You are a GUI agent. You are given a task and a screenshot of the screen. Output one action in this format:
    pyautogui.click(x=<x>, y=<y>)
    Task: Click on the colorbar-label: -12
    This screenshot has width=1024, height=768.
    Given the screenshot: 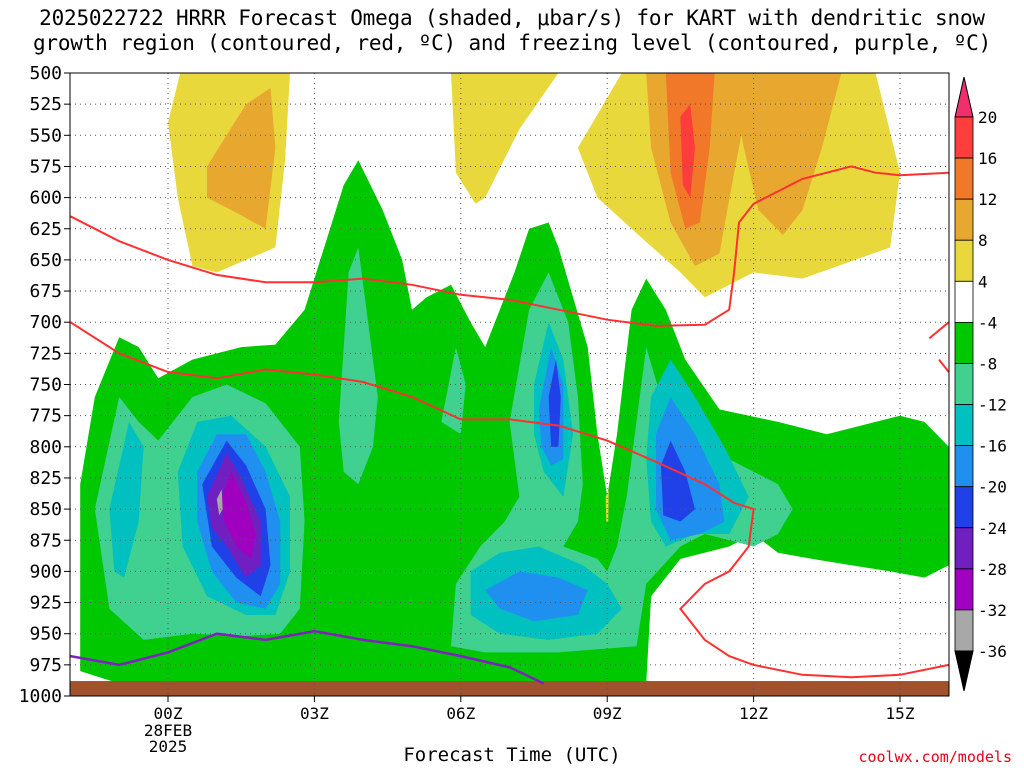 What is the action you would take?
    pyautogui.click(x=992, y=405)
    